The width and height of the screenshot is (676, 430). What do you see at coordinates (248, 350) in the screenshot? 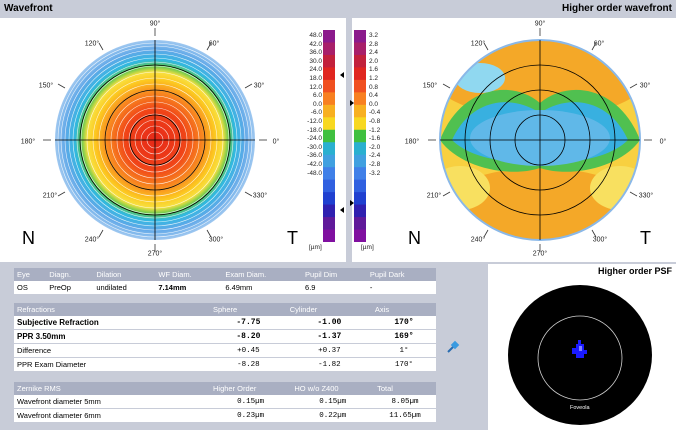
I see `sphere-value: +0.45` at bounding box center [248, 350].